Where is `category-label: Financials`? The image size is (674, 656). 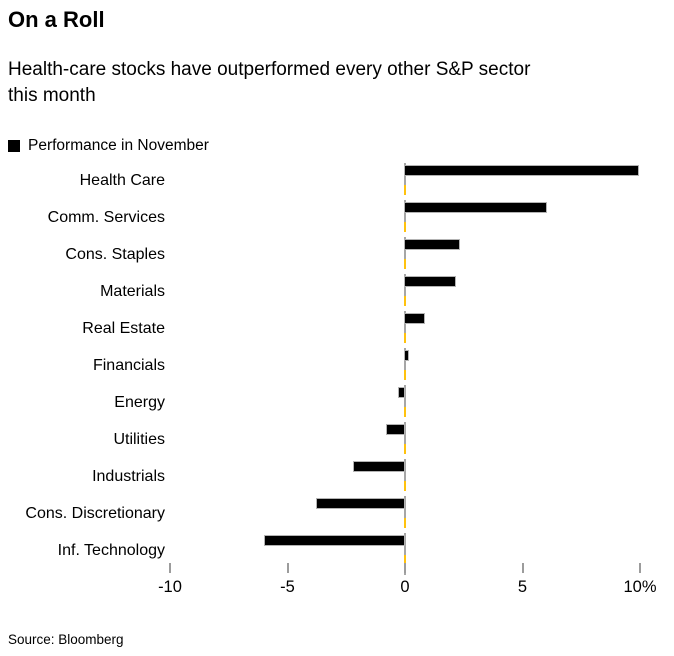
category-label: Financials is located at coordinates (128, 365).